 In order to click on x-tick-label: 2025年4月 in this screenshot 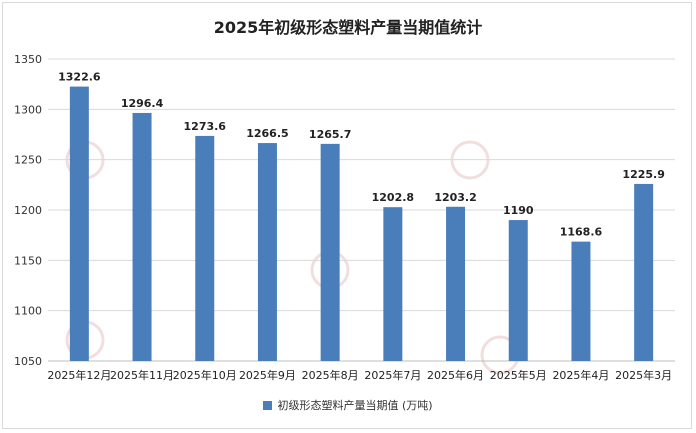, I will do `click(580, 375)`.